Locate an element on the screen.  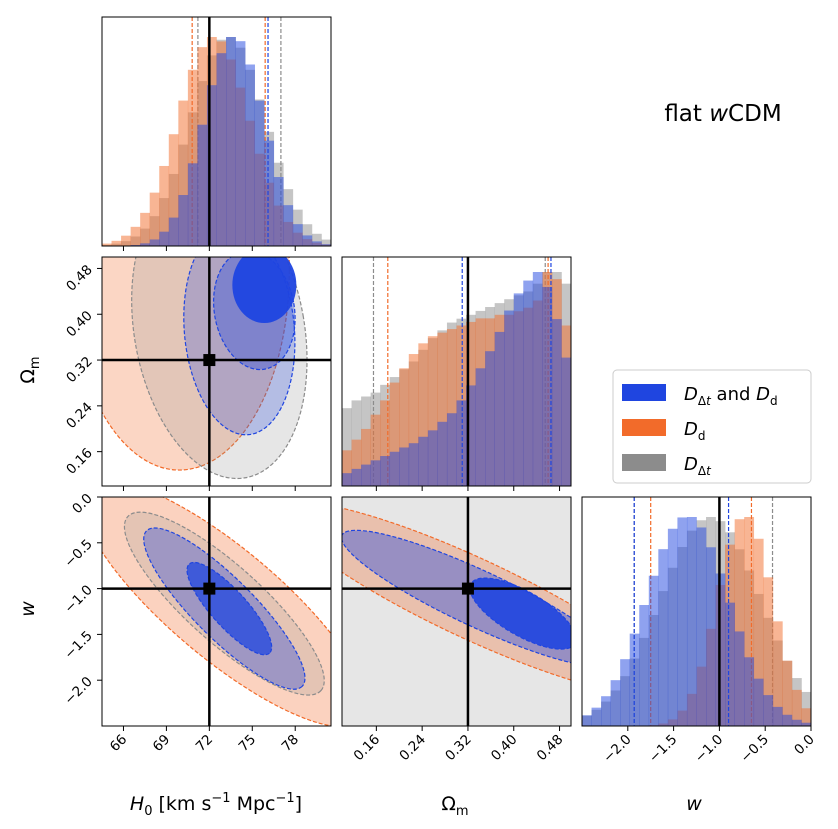
y-tick-label: 0.24 is located at coordinates (79, 415).